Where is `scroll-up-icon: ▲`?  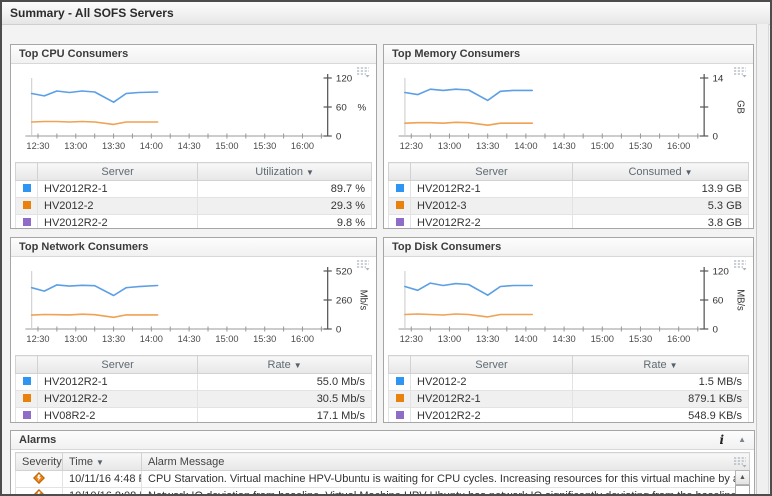 scroll-up-icon: ▲ is located at coordinates (742, 477).